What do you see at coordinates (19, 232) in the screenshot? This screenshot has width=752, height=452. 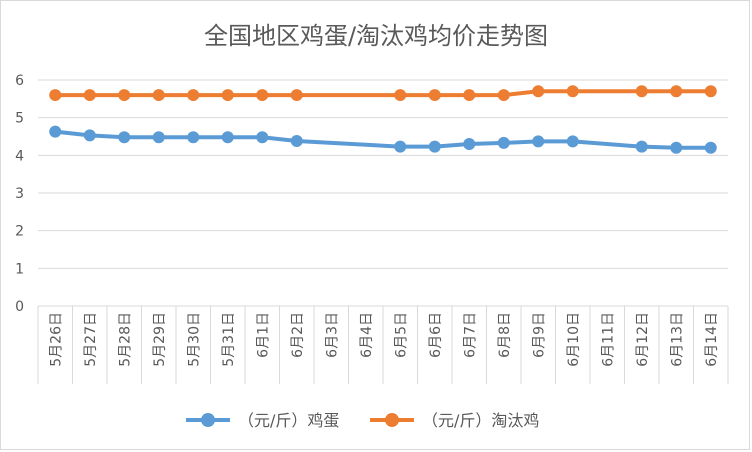 I see `y-tick-label: 2` at bounding box center [19, 232].